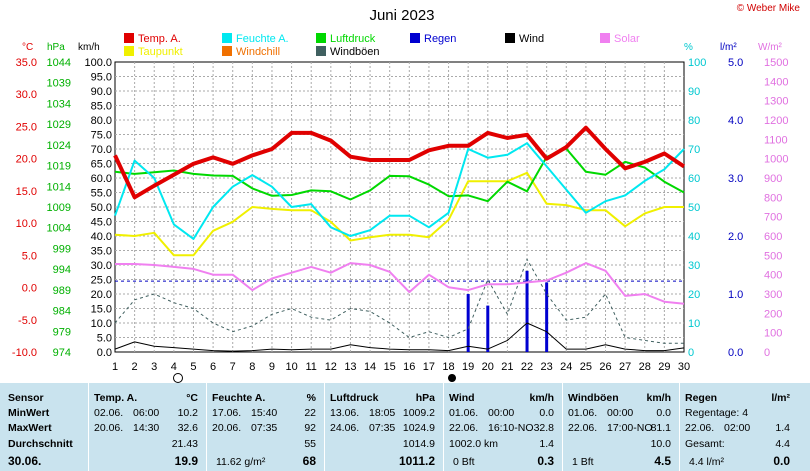 The width and height of the screenshot is (810, 471). What do you see at coordinates (26, 127) in the screenshot?
I see `temp-tick-label: 25.0` at bounding box center [26, 127].